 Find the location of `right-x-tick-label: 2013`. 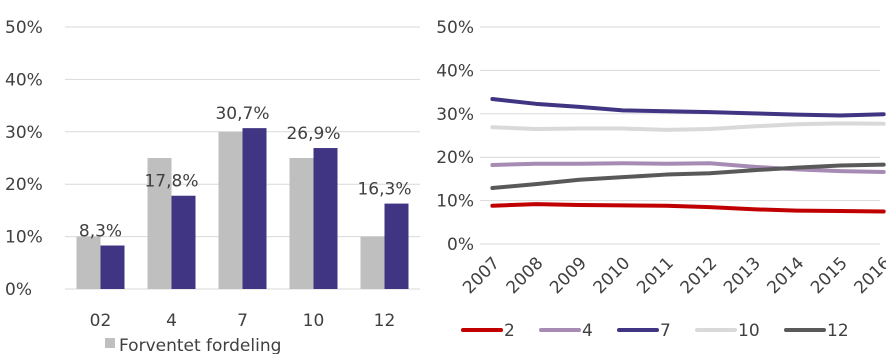

right-x-tick-label: 2013 is located at coordinates (742, 275).